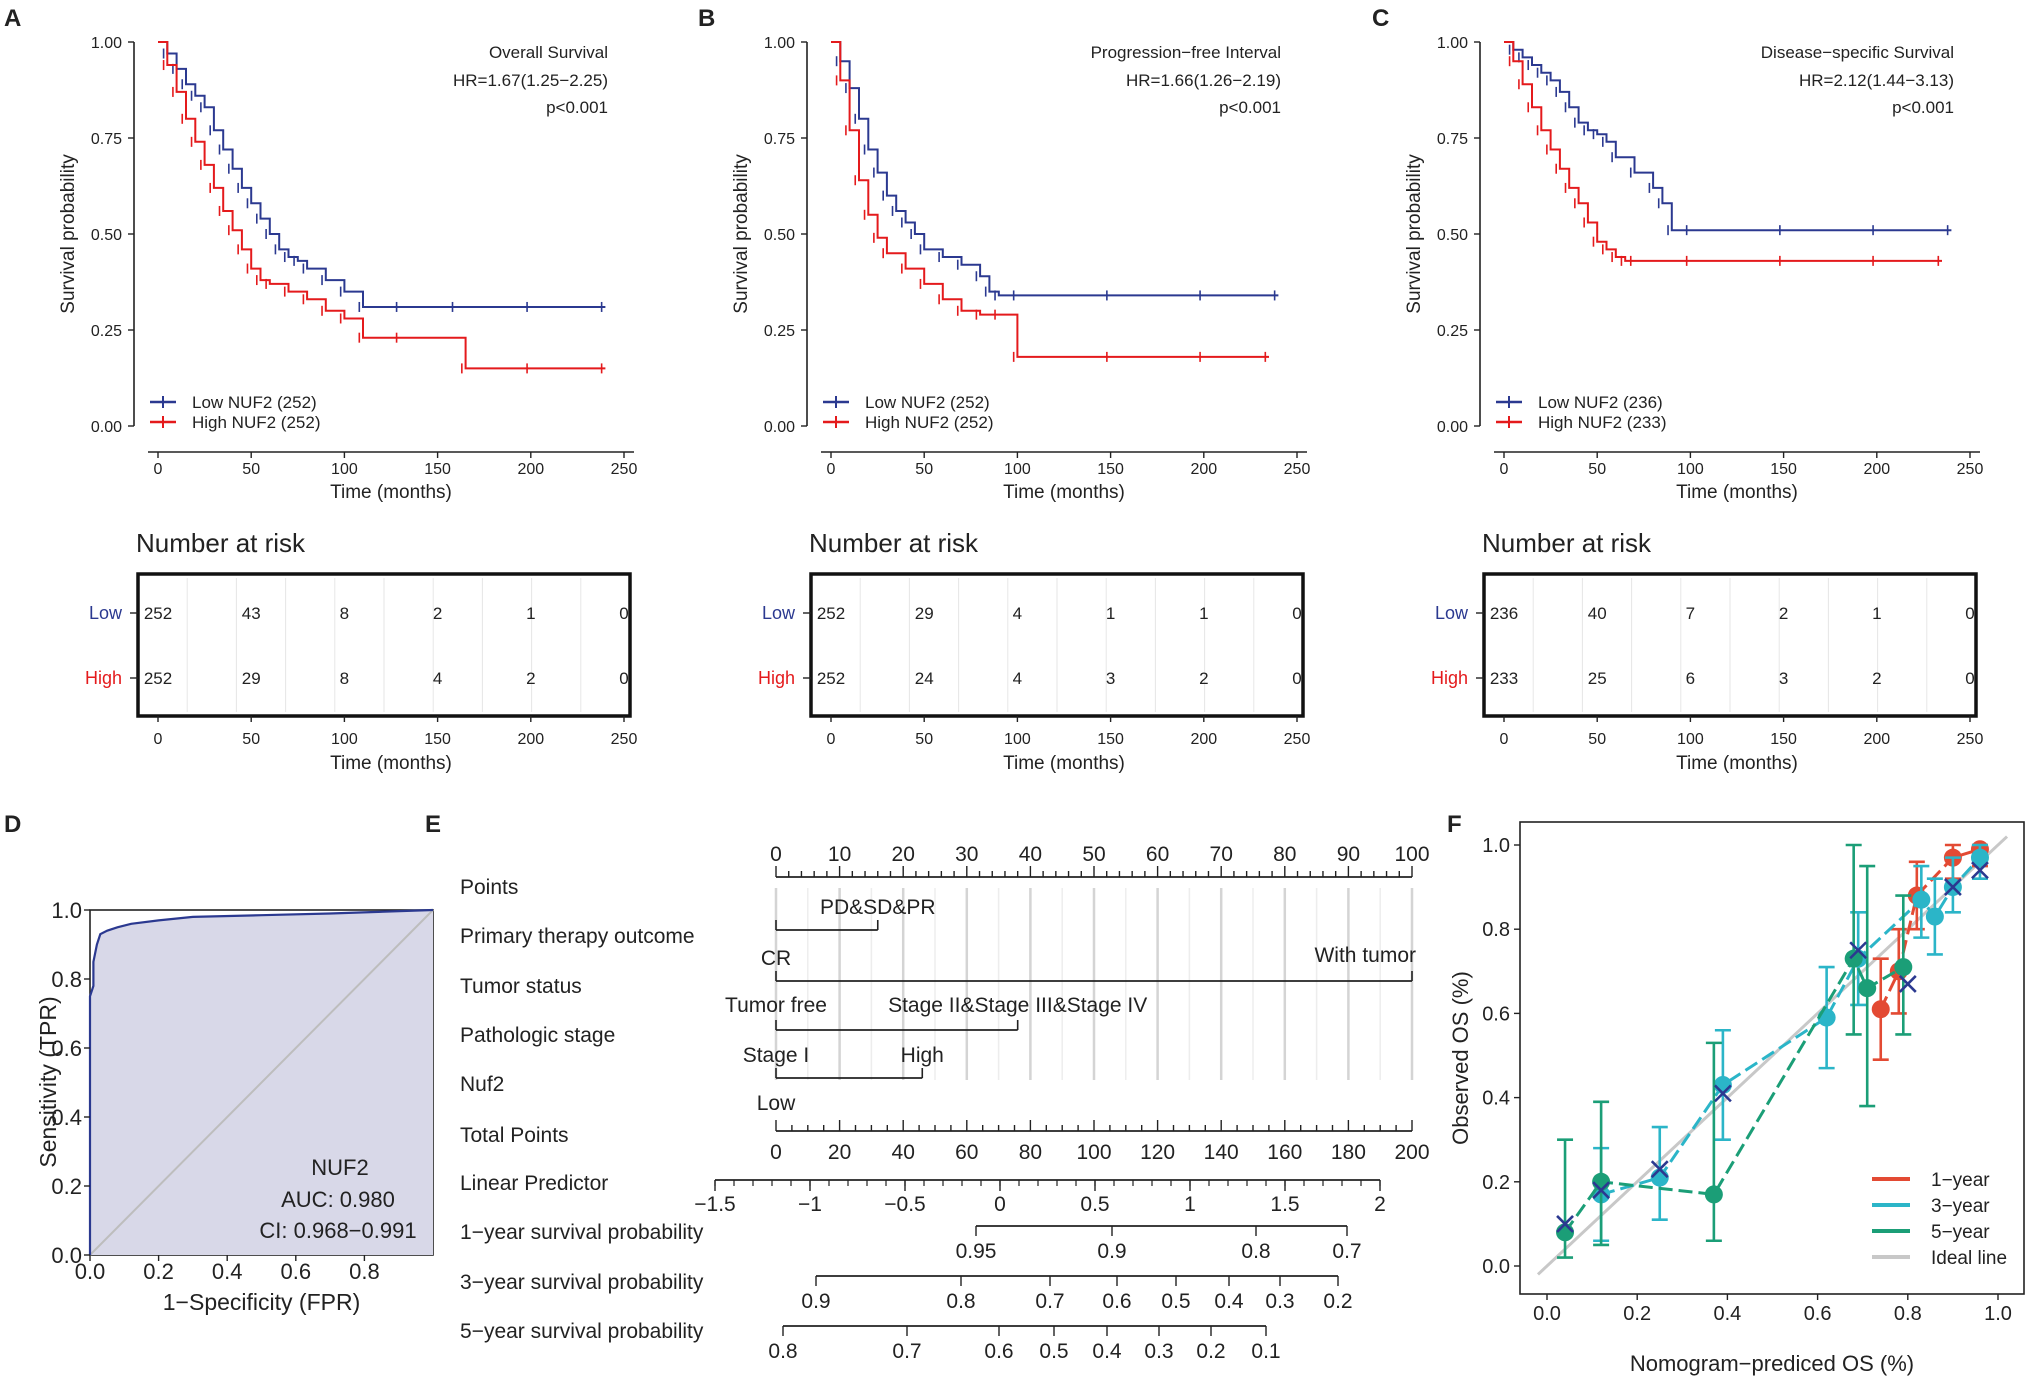 This screenshot has width=2033, height=1380. What do you see at coordinates (1460, 1058) in the screenshot?
I see `y-axis-label: Observed OS (%)` at bounding box center [1460, 1058].